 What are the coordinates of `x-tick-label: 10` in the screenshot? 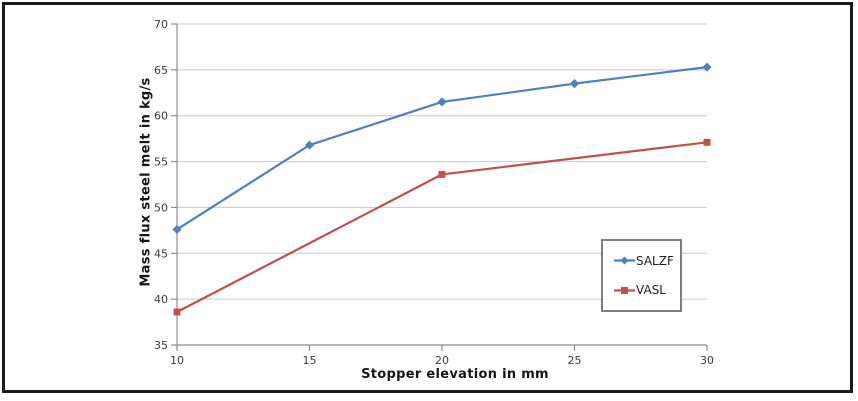 It's located at (177, 360).